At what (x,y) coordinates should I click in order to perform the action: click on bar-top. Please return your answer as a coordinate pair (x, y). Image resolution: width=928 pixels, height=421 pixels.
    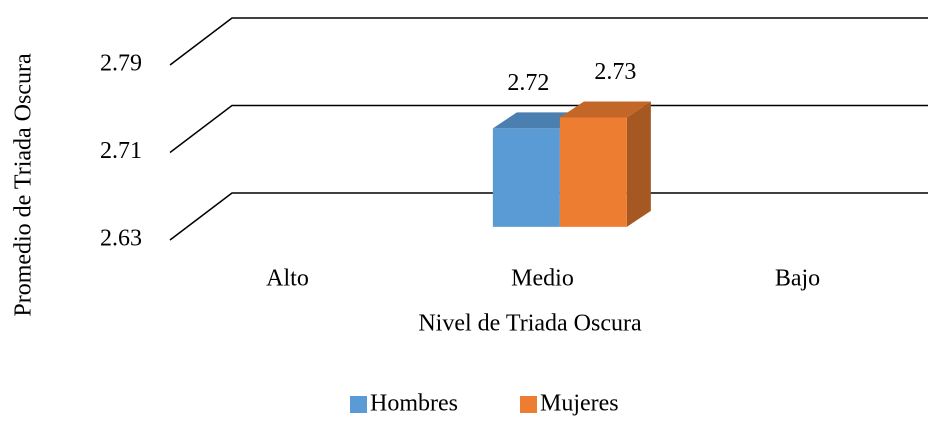
    Looking at the image, I should click on (605, 109).